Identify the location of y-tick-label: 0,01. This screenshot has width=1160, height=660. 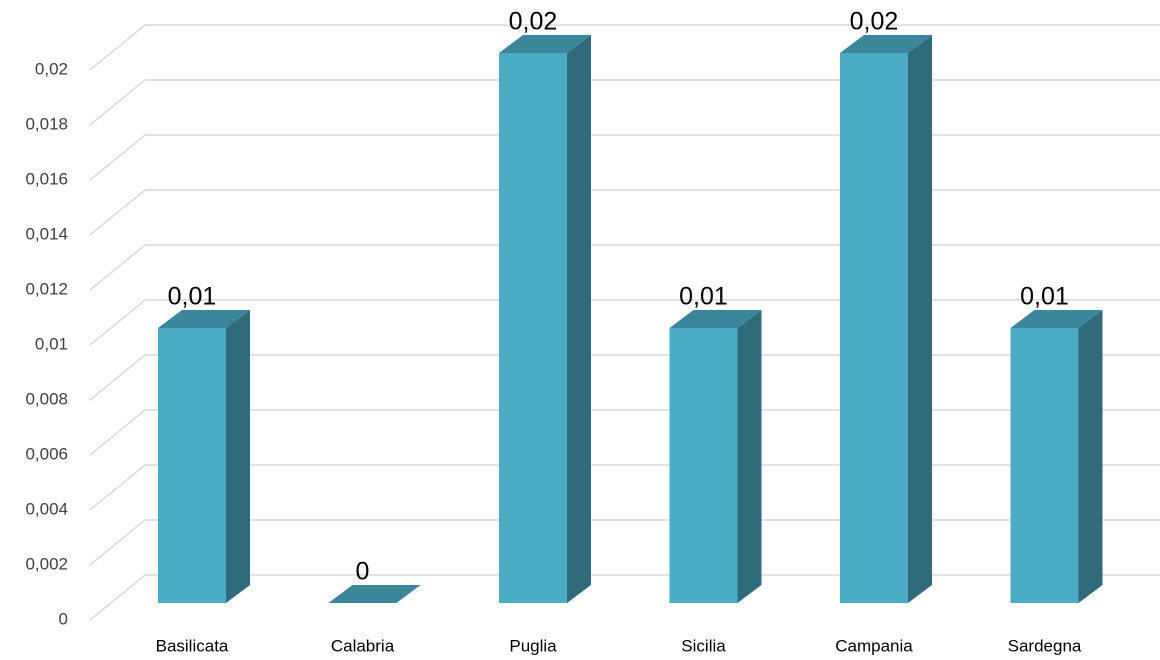
(51, 343).